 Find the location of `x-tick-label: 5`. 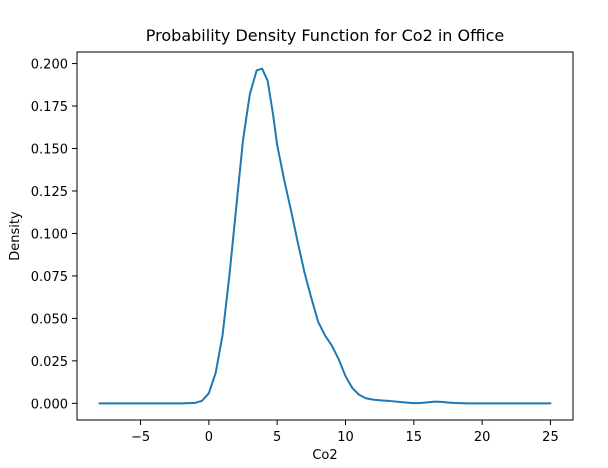

x-tick-label: 5 is located at coordinates (277, 437).